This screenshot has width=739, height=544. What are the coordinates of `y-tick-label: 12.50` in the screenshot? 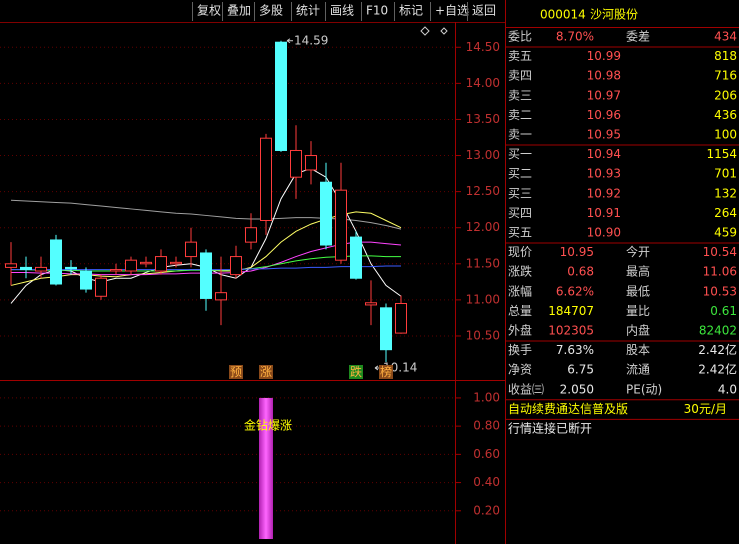 It's located at (483, 191).